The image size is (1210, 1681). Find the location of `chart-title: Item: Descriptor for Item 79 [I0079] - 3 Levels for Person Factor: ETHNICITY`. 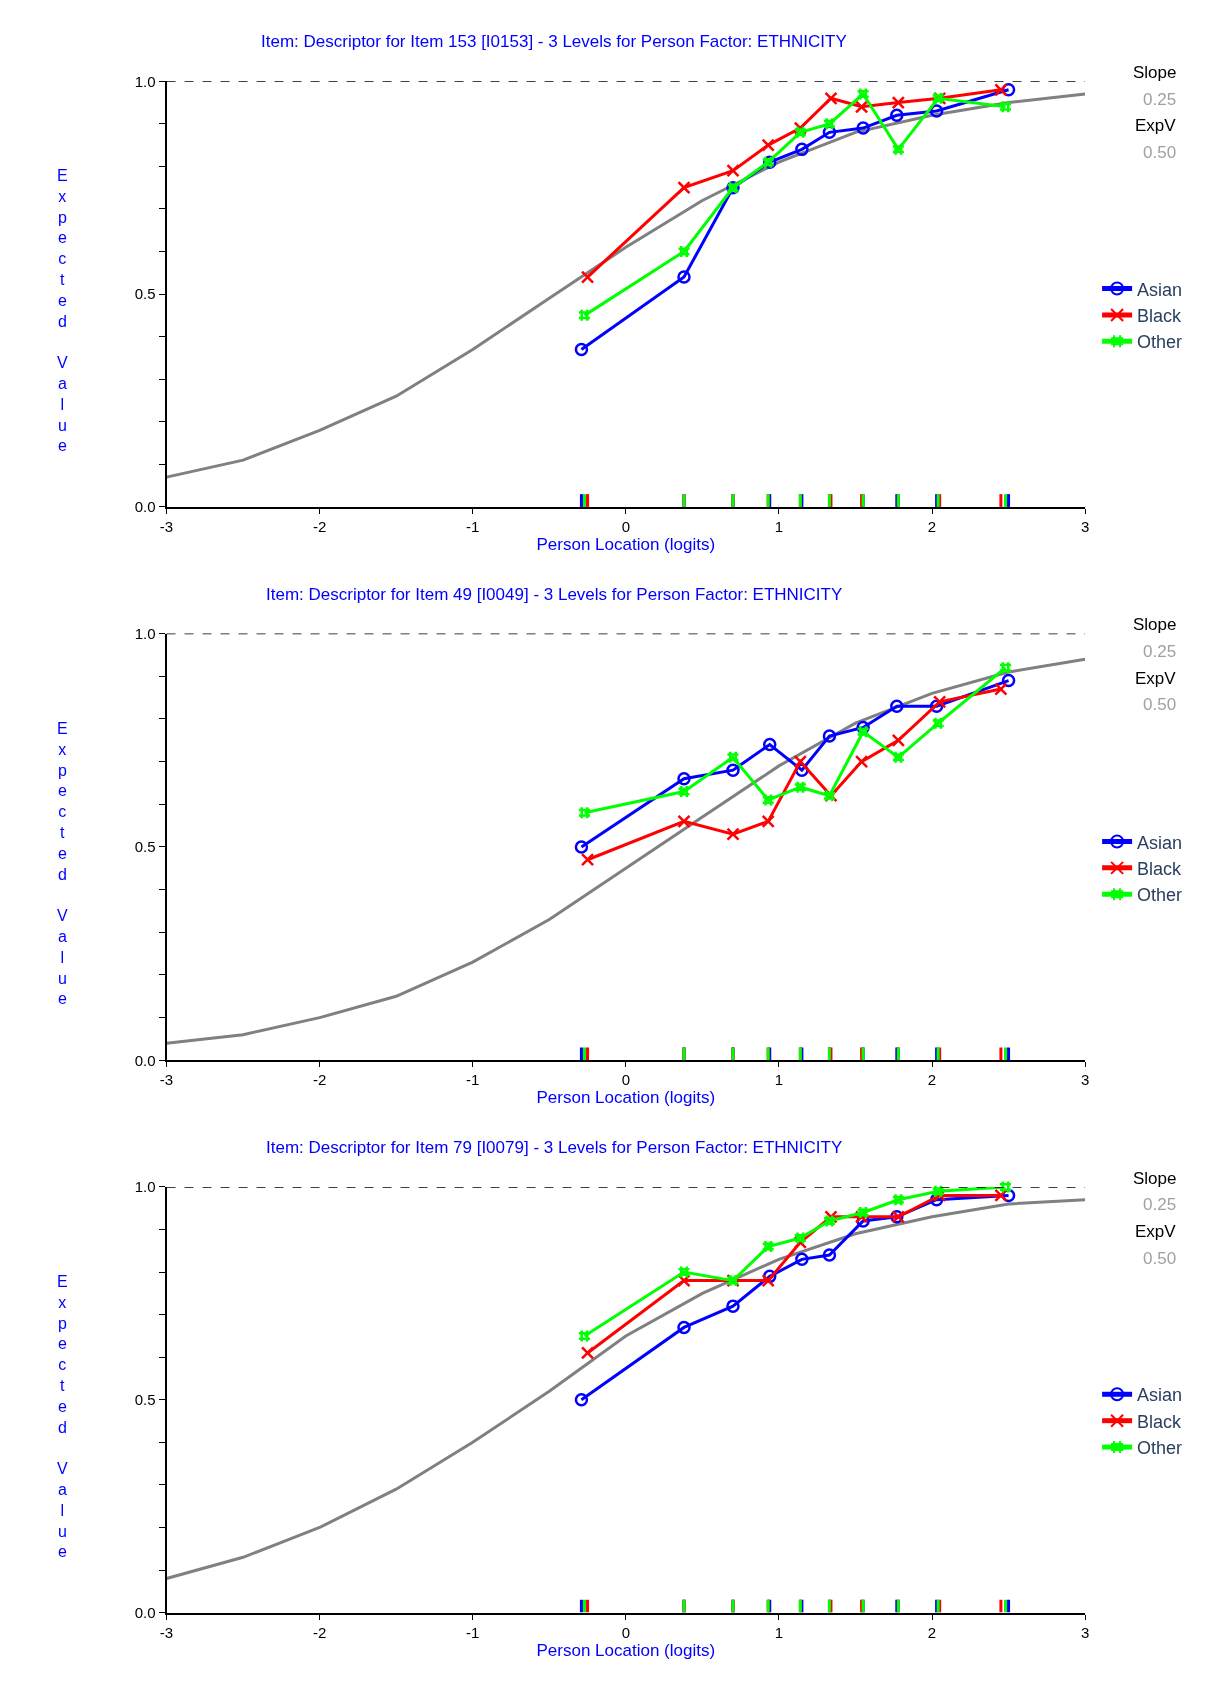

chart-title: Item: Descriptor for Item 79 [I0079] - 3 Levels for Person Factor: ETHNICITY is located at coordinates (554, 1147).